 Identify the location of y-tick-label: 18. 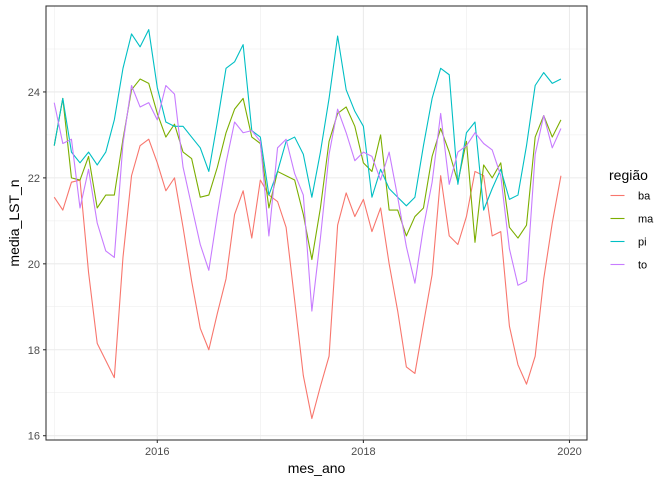
(34, 351).